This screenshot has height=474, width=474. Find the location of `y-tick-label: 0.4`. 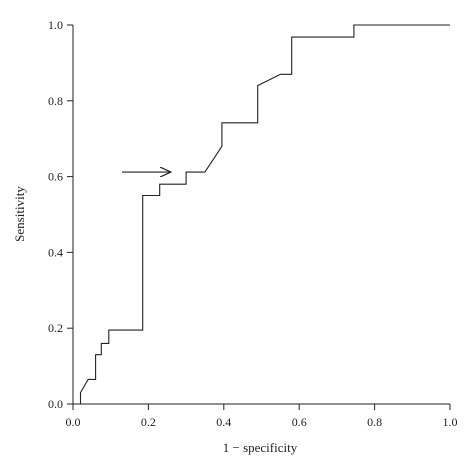

y-tick-label: 0.4 is located at coordinates (55, 252).